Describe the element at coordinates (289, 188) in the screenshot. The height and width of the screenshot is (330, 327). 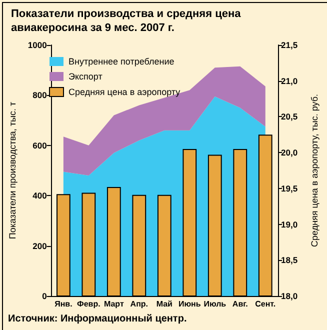
I see `y2-tick-label: 19,5` at that location.